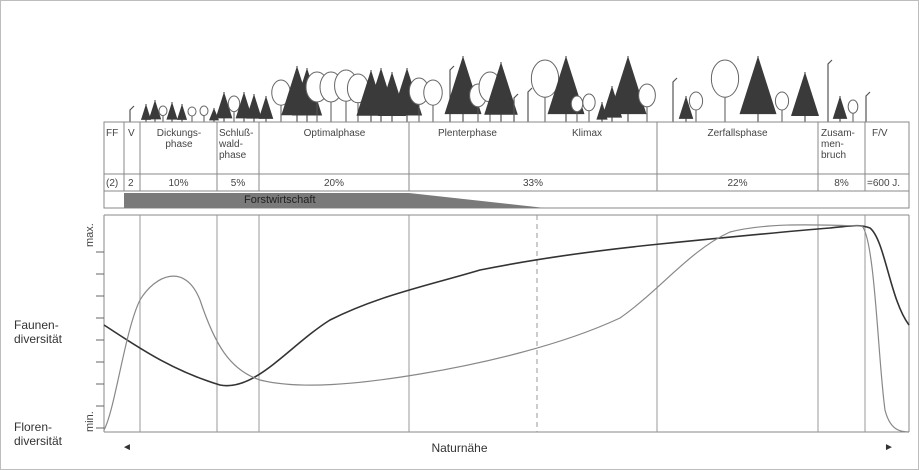 The image size is (919, 470). Describe the element at coordinates (280, 200) in the screenshot. I see `forstwirtschaft-label: Forstwirtschaft` at that location.